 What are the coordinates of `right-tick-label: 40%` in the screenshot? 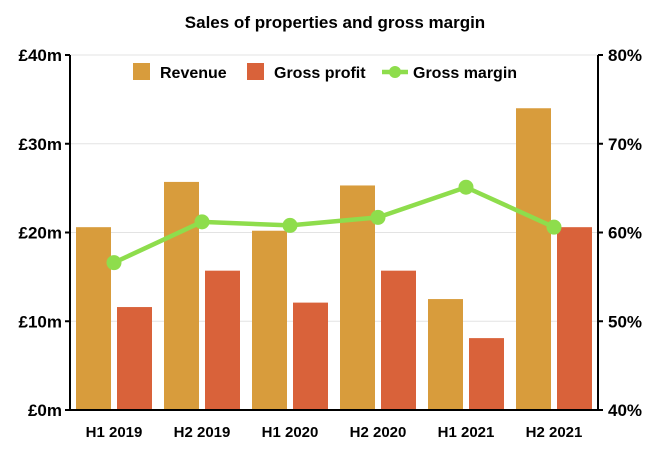 It's located at (625, 410).